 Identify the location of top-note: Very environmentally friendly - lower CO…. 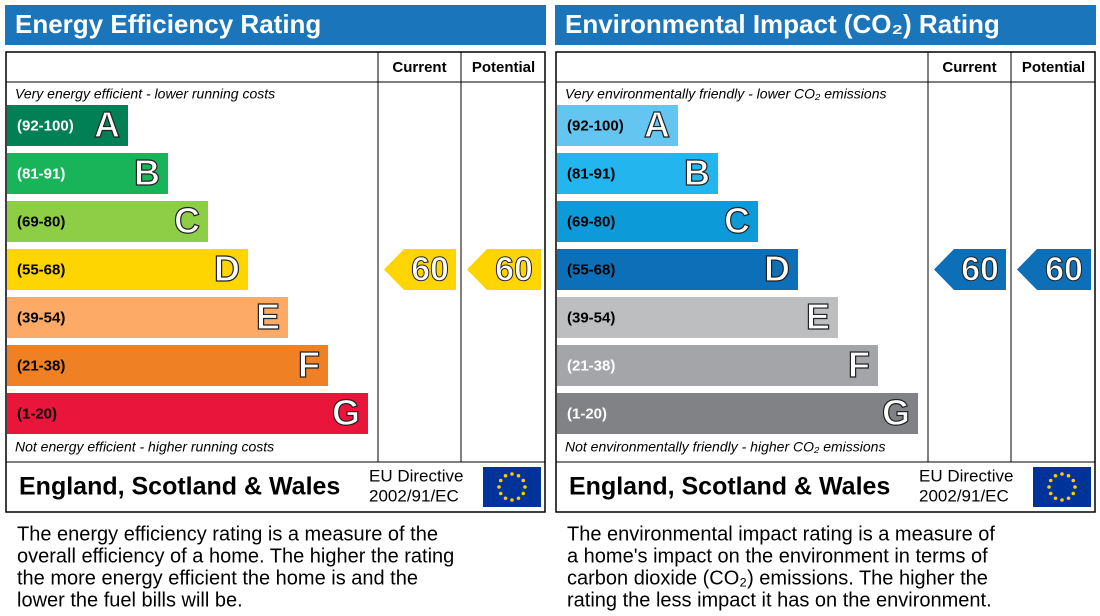
(725, 94).